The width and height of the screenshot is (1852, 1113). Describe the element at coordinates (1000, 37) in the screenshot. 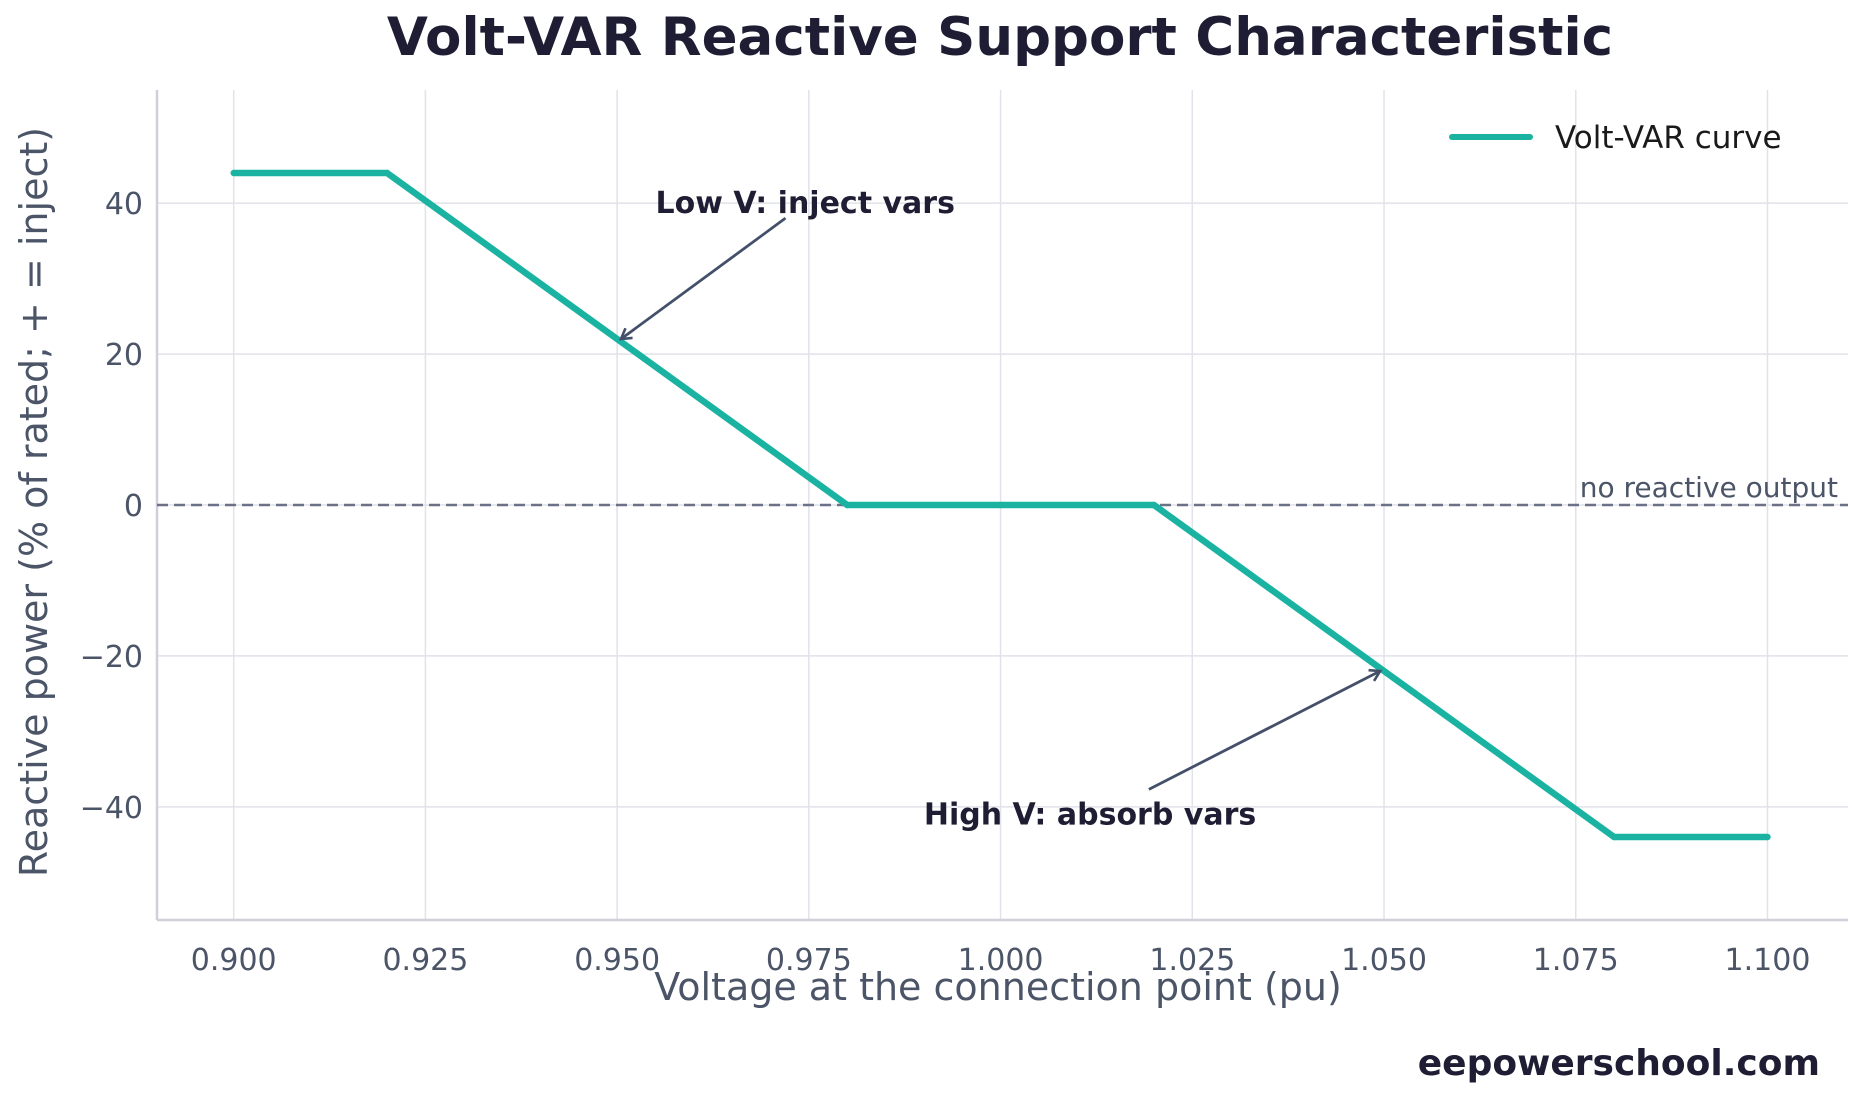

I see `chart-title: Volt-VAR Reactive Support Characteristic` at that location.